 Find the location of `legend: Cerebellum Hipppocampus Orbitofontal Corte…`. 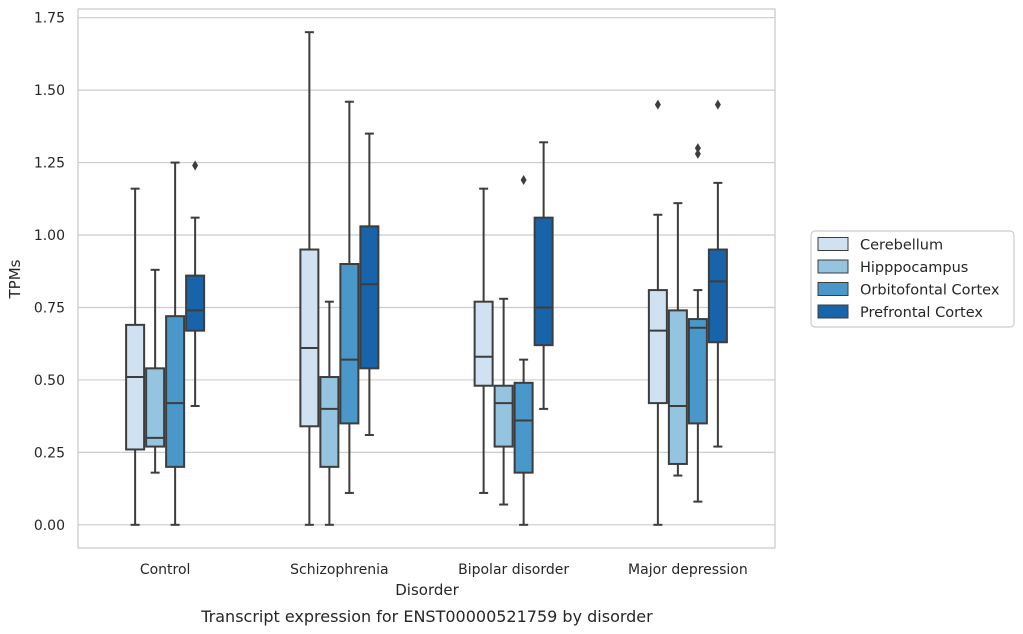

legend: Cerebellum Hipppocampus Orbitofontal Corte… is located at coordinates (912, 279).